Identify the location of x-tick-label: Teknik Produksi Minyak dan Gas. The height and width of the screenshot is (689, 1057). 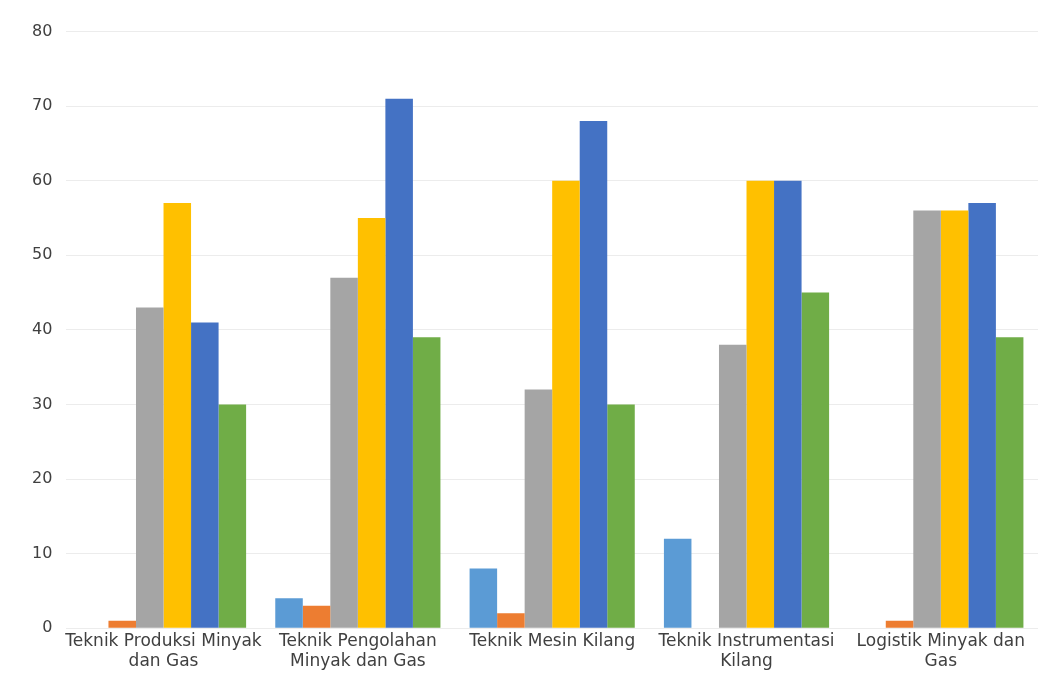
(163, 650).